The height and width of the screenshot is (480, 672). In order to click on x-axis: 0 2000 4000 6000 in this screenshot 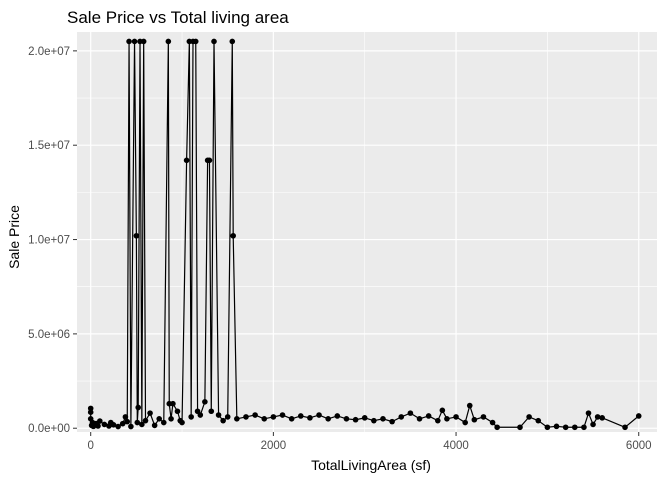, I will do `click(369, 442)`.